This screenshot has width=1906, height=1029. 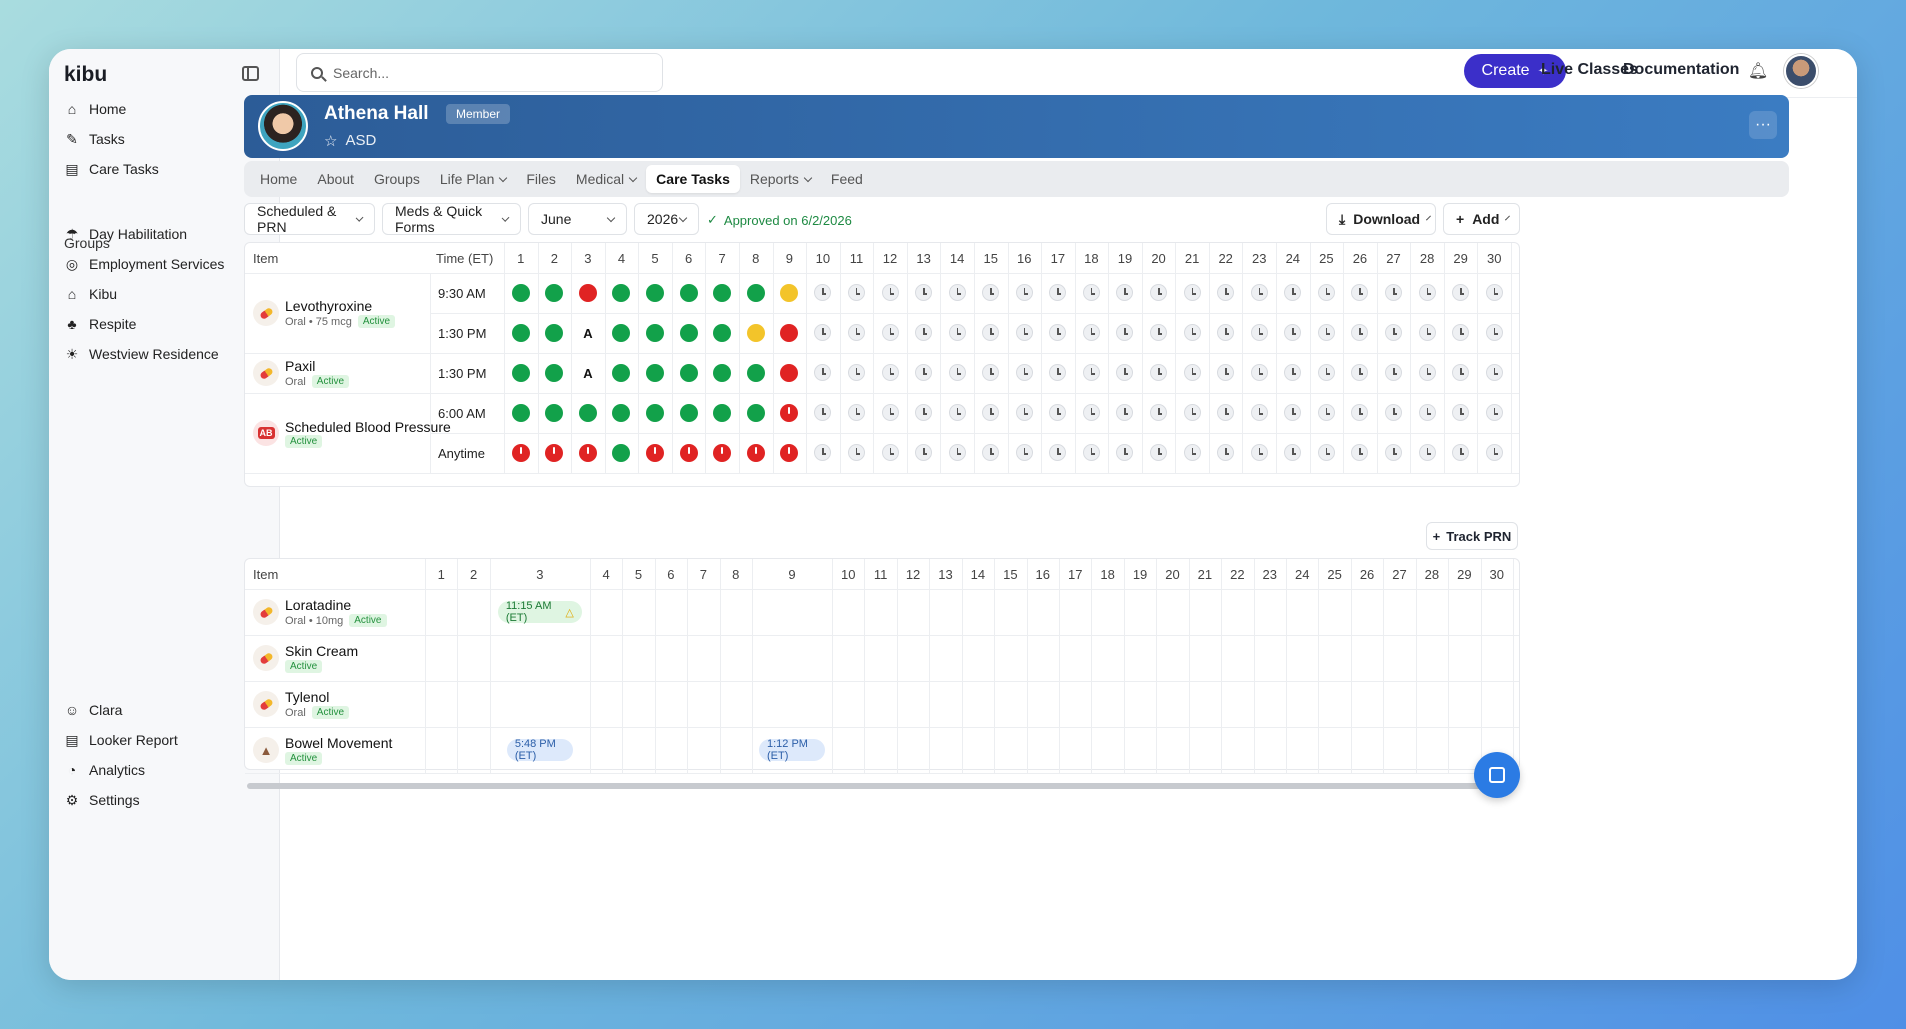 I want to click on sidebar-item-tasks: ✎ Tasks, so click(x=94, y=139).